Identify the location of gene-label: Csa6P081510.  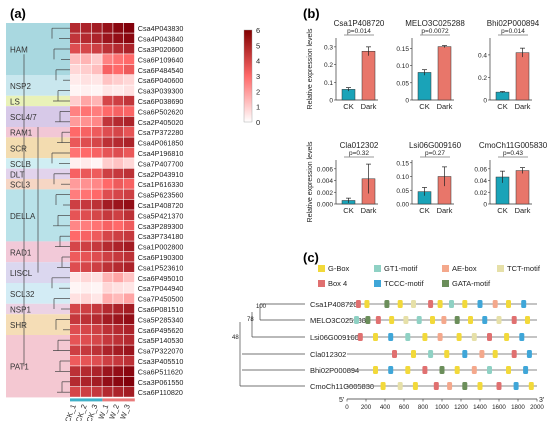
(161, 309).